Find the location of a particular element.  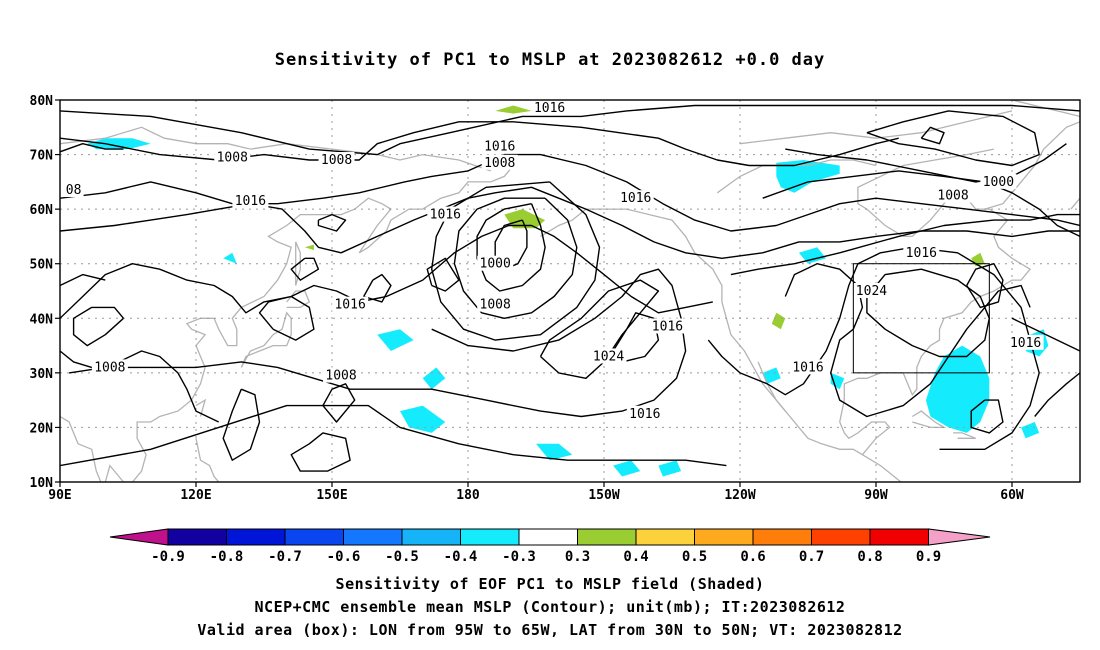

valid-area-box is located at coordinates (921, 318).